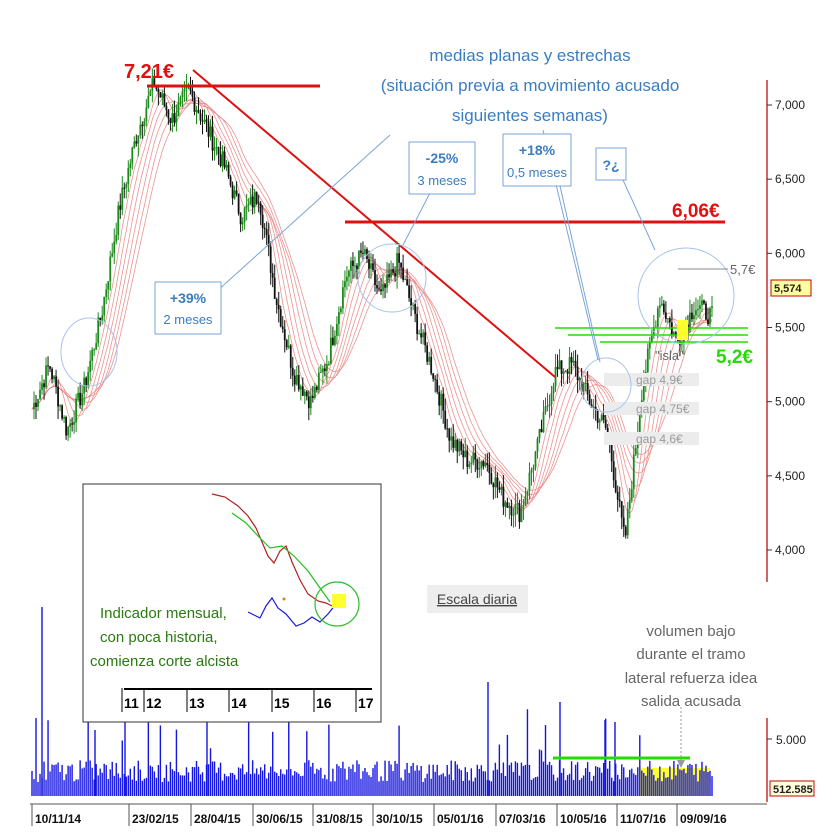 The image size is (819, 835). Describe the element at coordinates (272, 550) in the screenshot. I see `inset-line-red` at that location.